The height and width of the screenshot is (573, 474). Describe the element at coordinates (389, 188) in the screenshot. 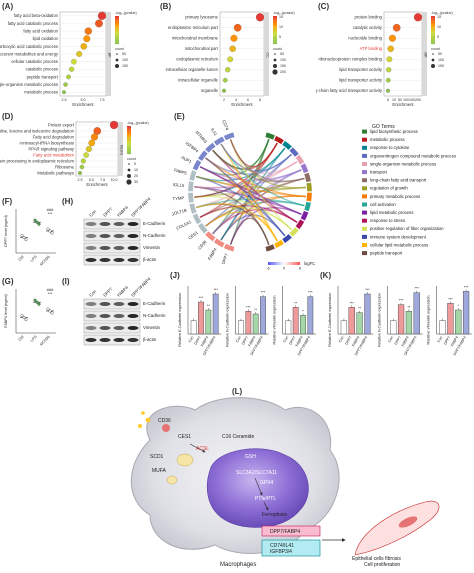

I see `go-legend-entry: regulation of growth` at that location.